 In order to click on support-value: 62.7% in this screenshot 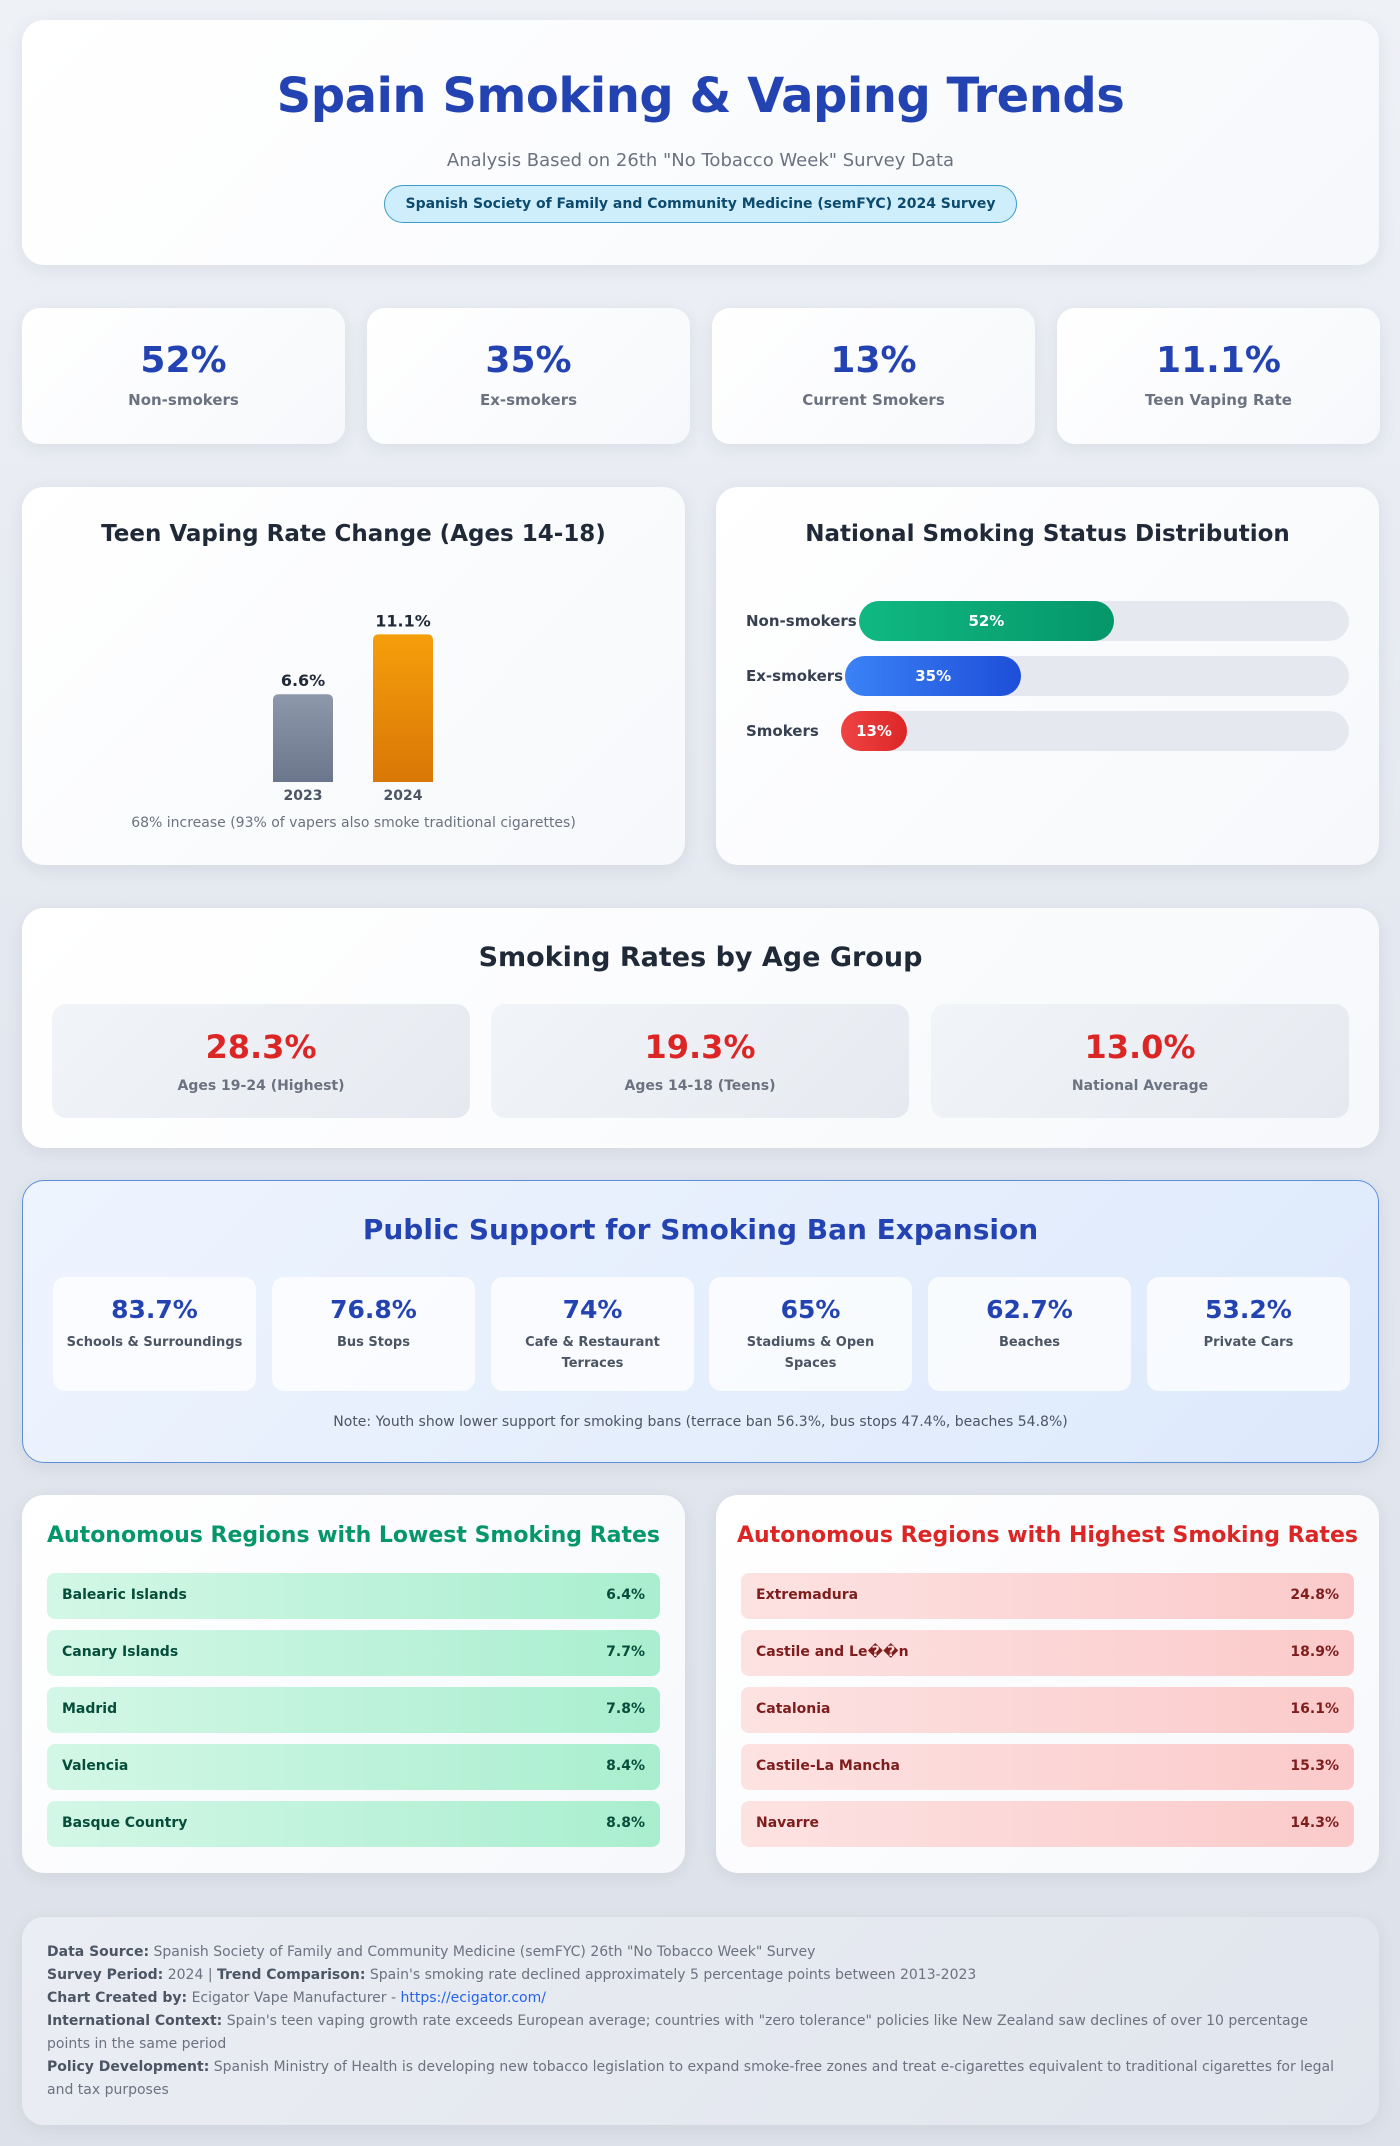, I will do `click(1029, 1309)`.